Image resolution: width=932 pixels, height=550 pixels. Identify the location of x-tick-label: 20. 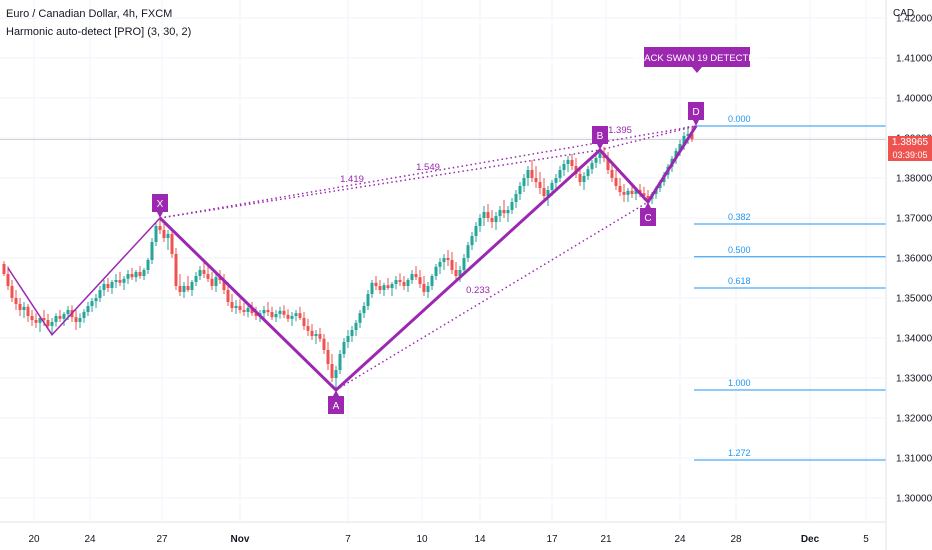
(34, 539).